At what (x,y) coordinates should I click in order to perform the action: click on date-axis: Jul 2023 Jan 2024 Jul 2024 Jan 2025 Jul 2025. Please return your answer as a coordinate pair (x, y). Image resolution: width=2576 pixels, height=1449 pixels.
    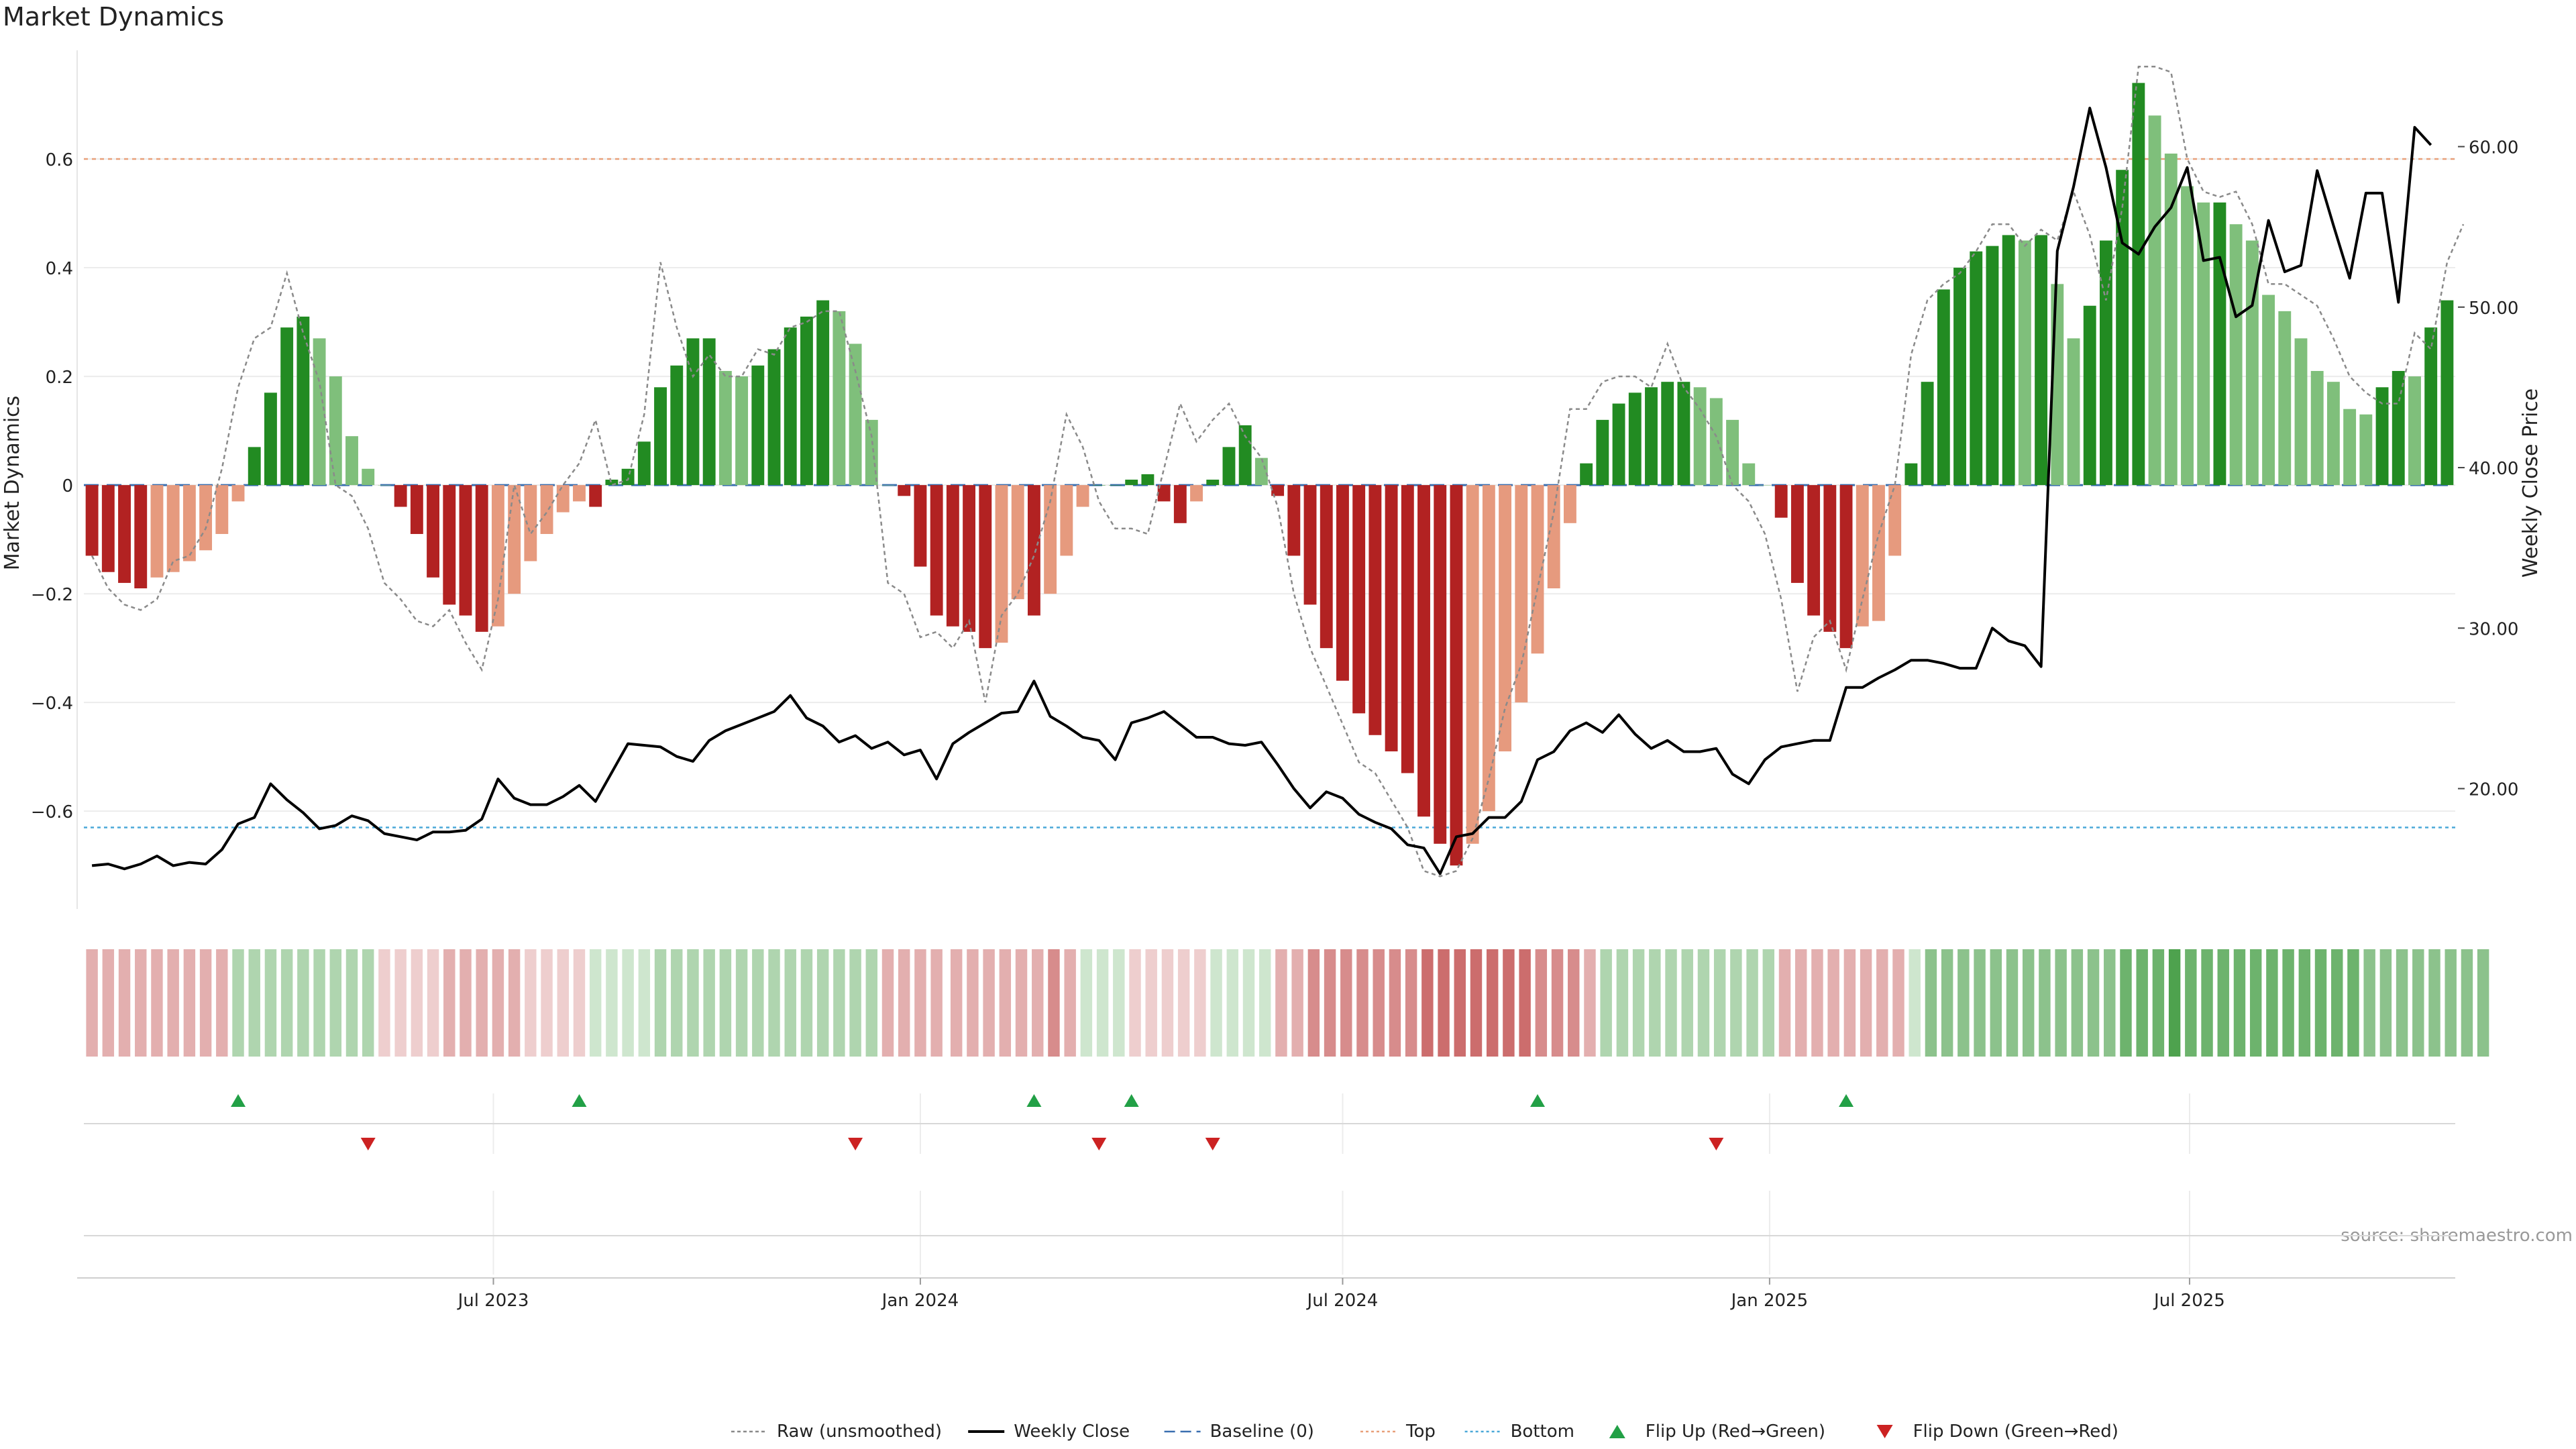
    Looking at the image, I should click on (1266, 1294).